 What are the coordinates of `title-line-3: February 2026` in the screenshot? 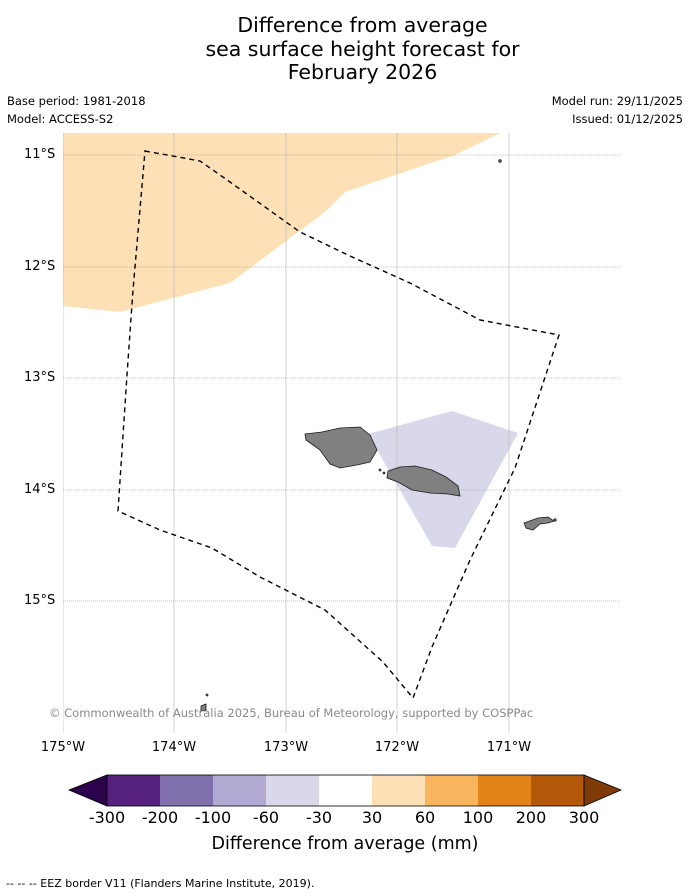 It's located at (362, 72).